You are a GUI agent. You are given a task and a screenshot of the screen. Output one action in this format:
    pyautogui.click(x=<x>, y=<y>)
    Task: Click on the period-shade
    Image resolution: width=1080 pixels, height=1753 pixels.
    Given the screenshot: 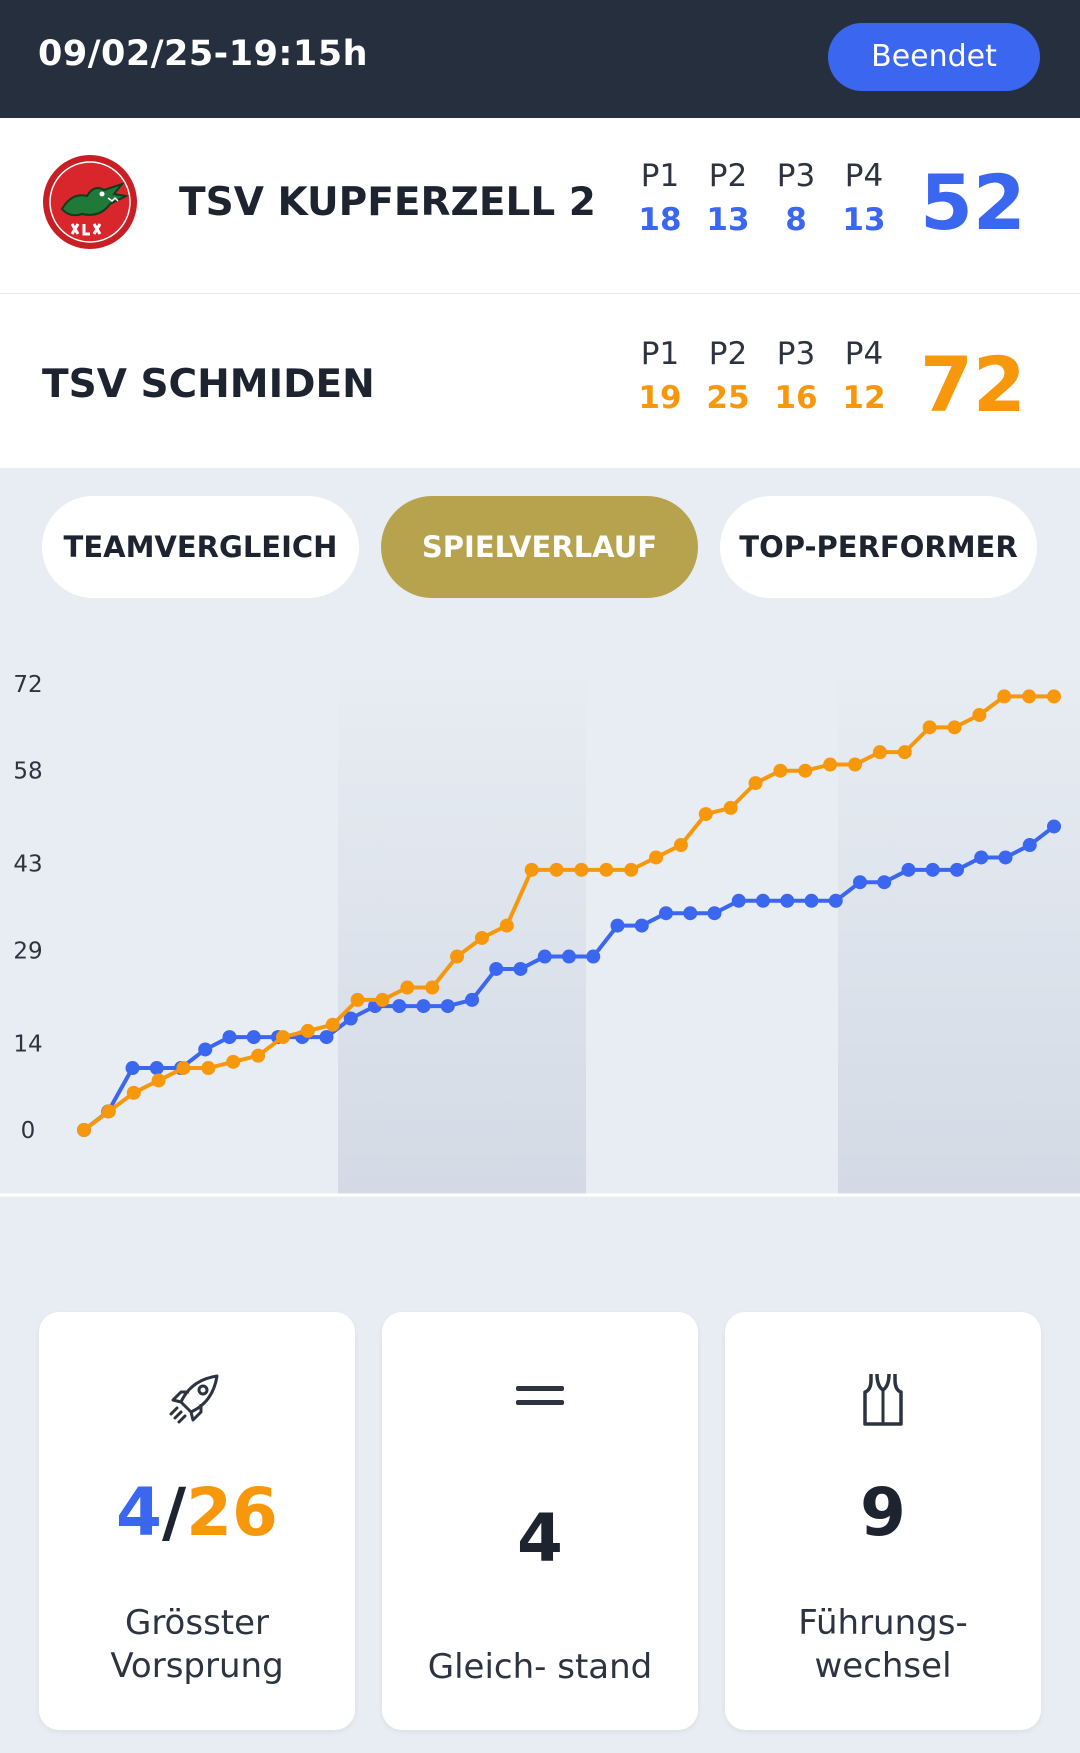 What is the action you would take?
    pyautogui.click(x=462, y=927)
    